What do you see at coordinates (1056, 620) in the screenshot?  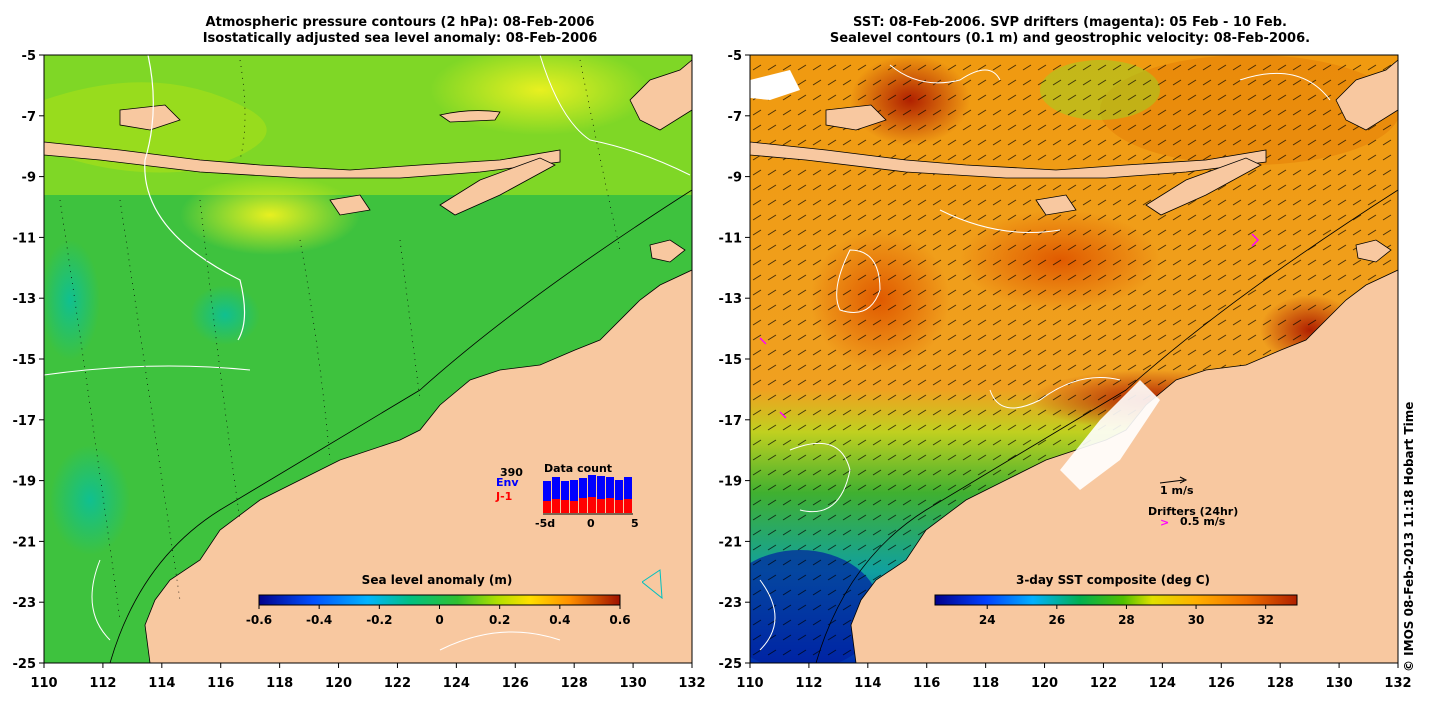 I see `colorbar-tick-label: 26` at bounding box center [1056, 620].